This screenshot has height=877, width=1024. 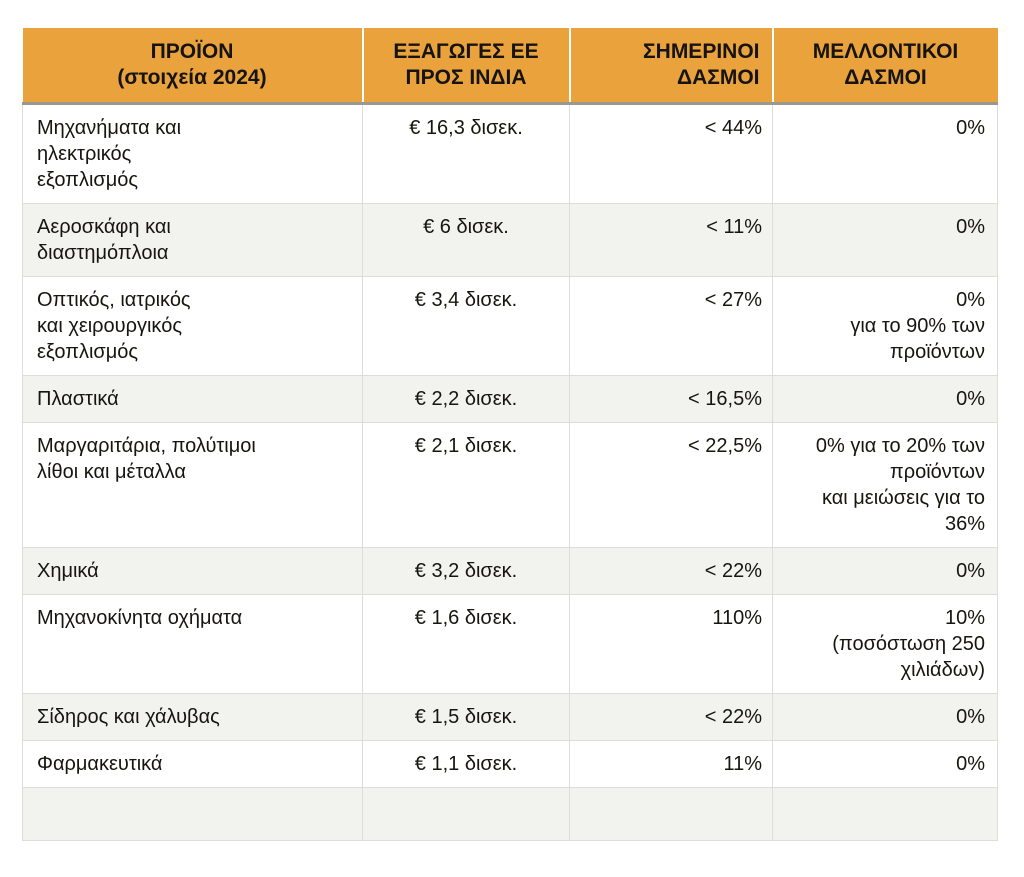 What do you see at coordinates (885, 644) in the screenshot?
I see `future-tariffs-cell: 10% (ποσόστωση 250 χιλιάδων)` at bounding box center [885, 644].